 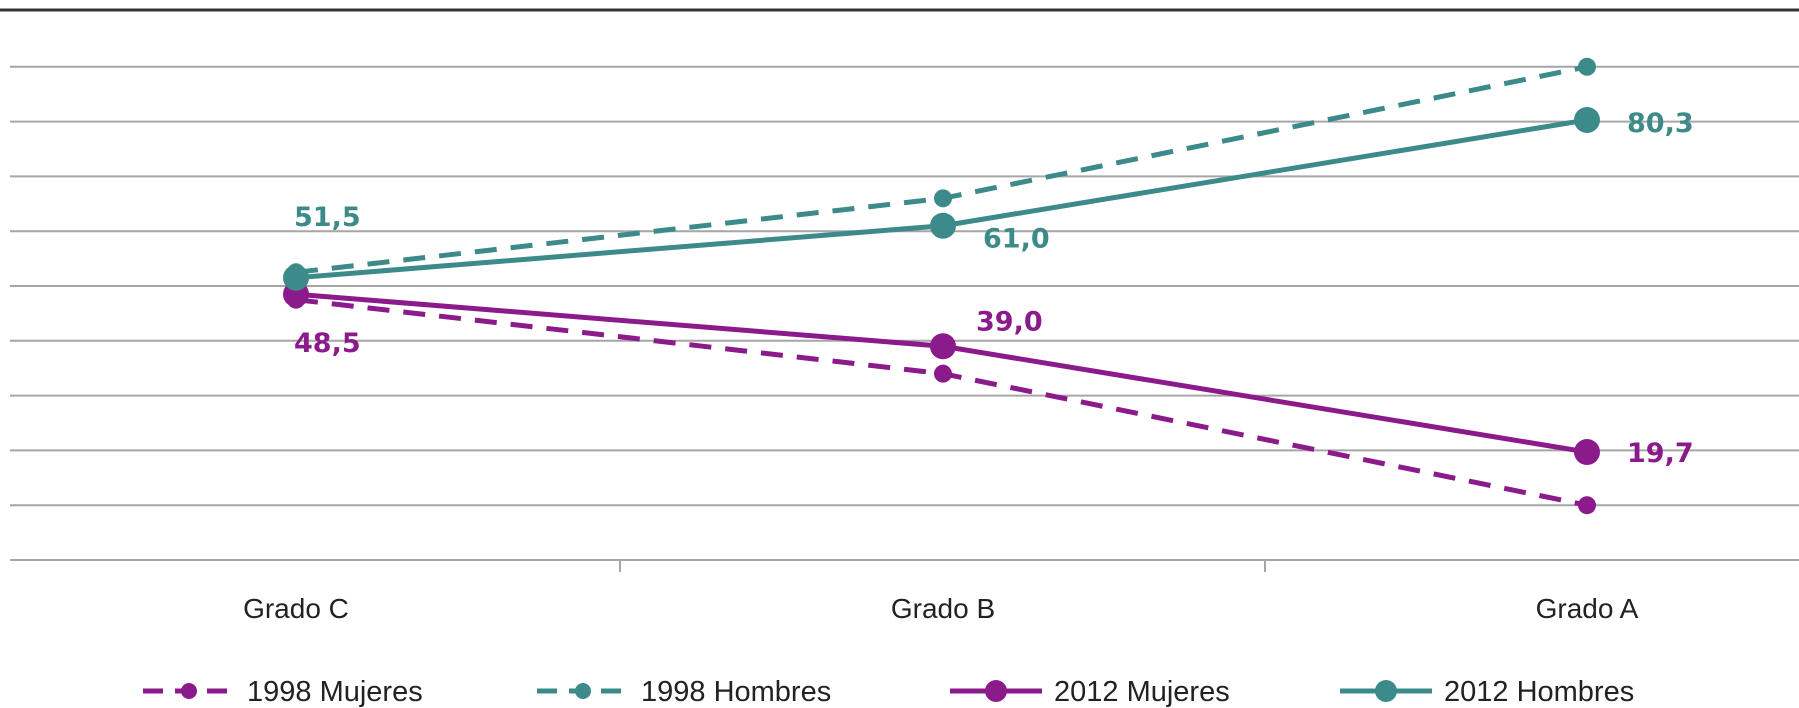 What do you see at coordinates (1587, 608) in the screenshot?
I see `x-tick-label: Grado A` at bounding box center [1587, 608].